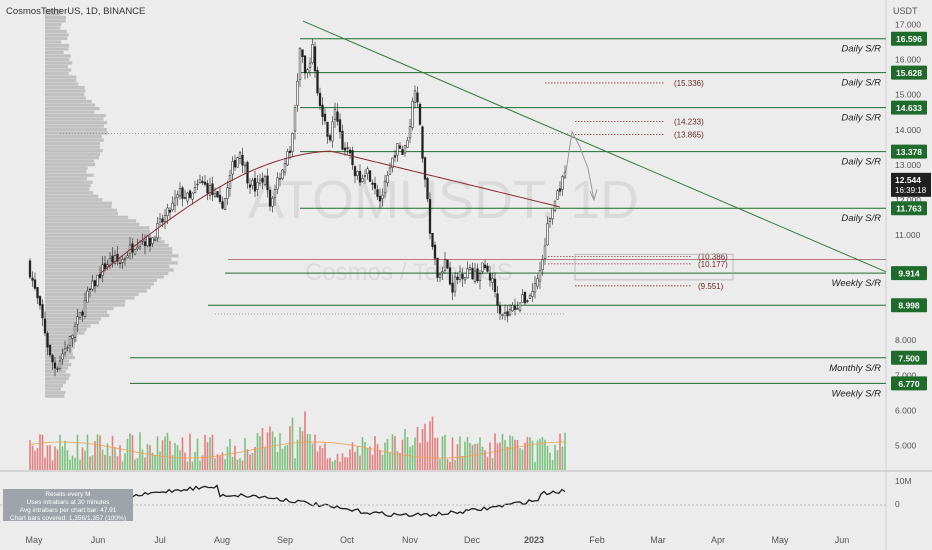  I want to click on level-price-tag-label: 13.378, so click(909, 152).